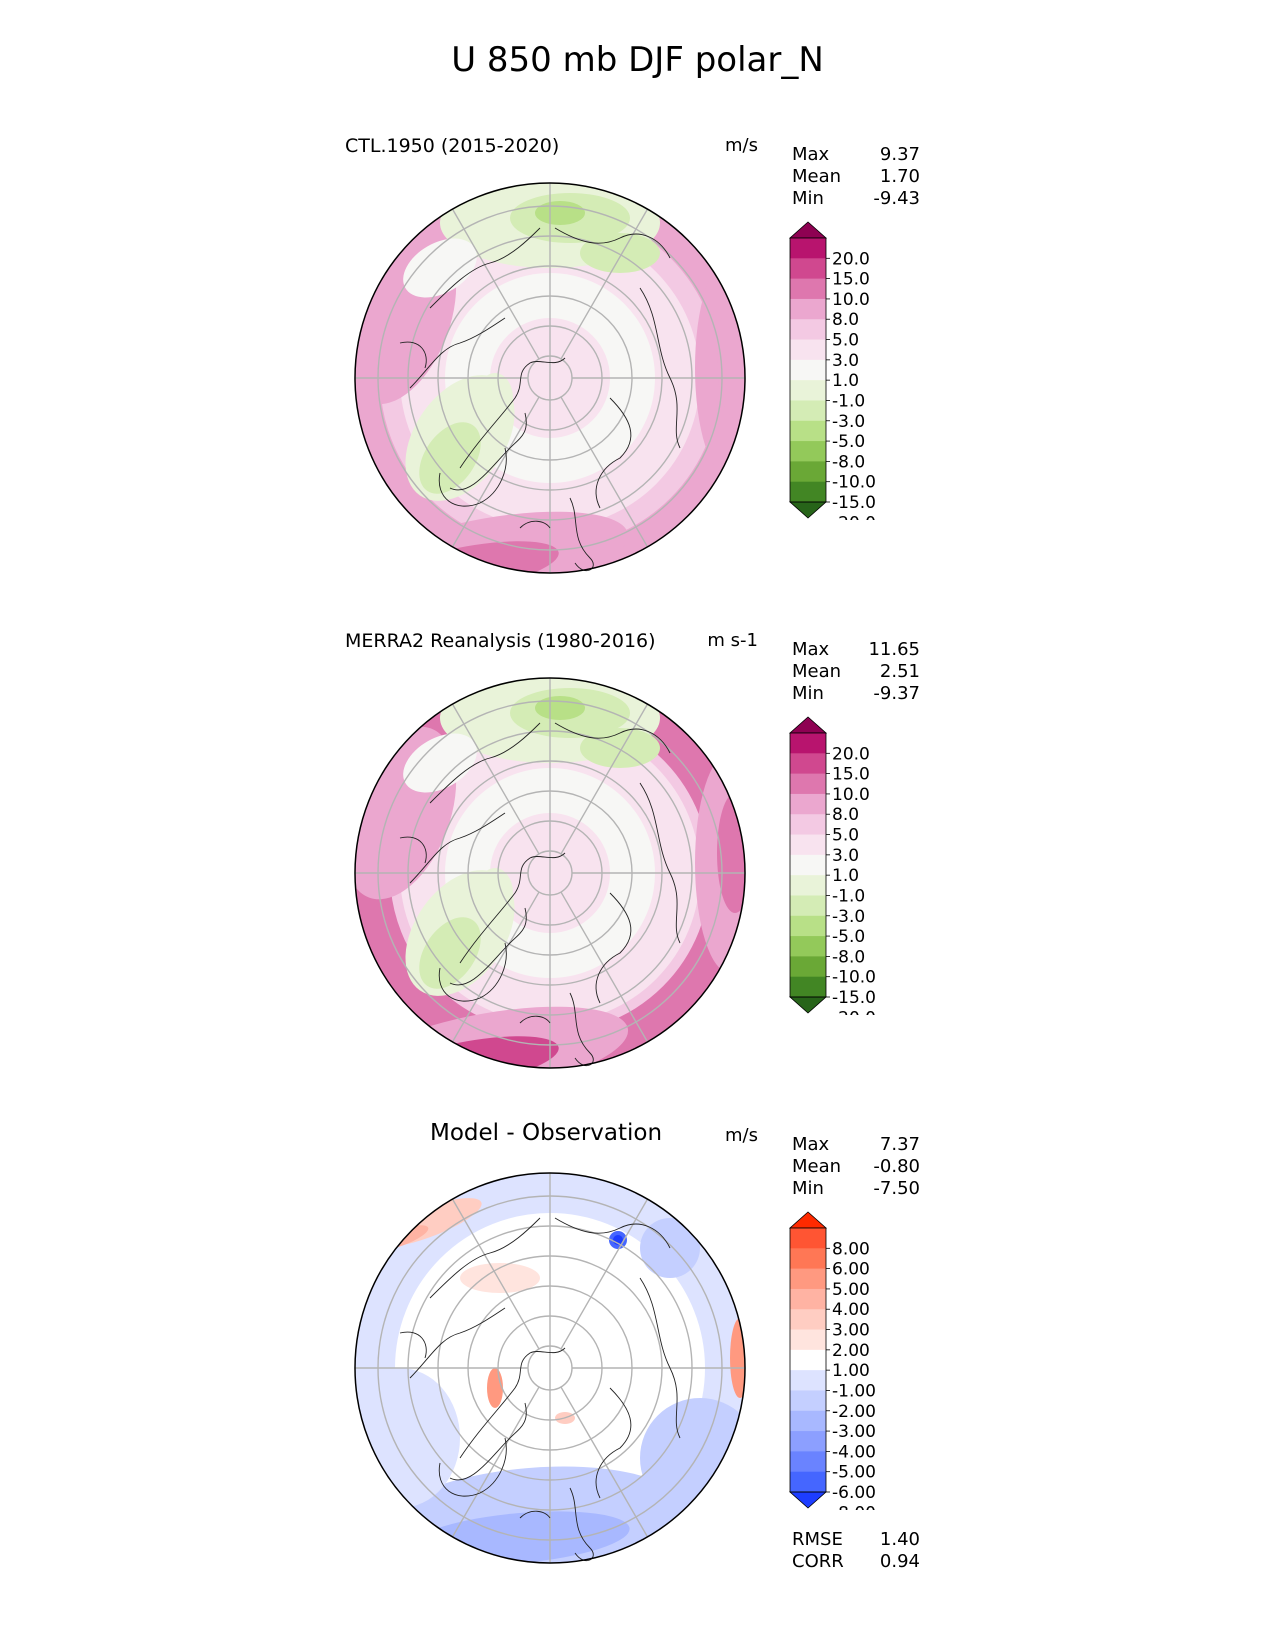 Image resolution: width=1275 pixels, height=1650 pixels. Describe the element at coordinates (899, 154) in the screenshot. I see `stat-value: 9.37` at that location.